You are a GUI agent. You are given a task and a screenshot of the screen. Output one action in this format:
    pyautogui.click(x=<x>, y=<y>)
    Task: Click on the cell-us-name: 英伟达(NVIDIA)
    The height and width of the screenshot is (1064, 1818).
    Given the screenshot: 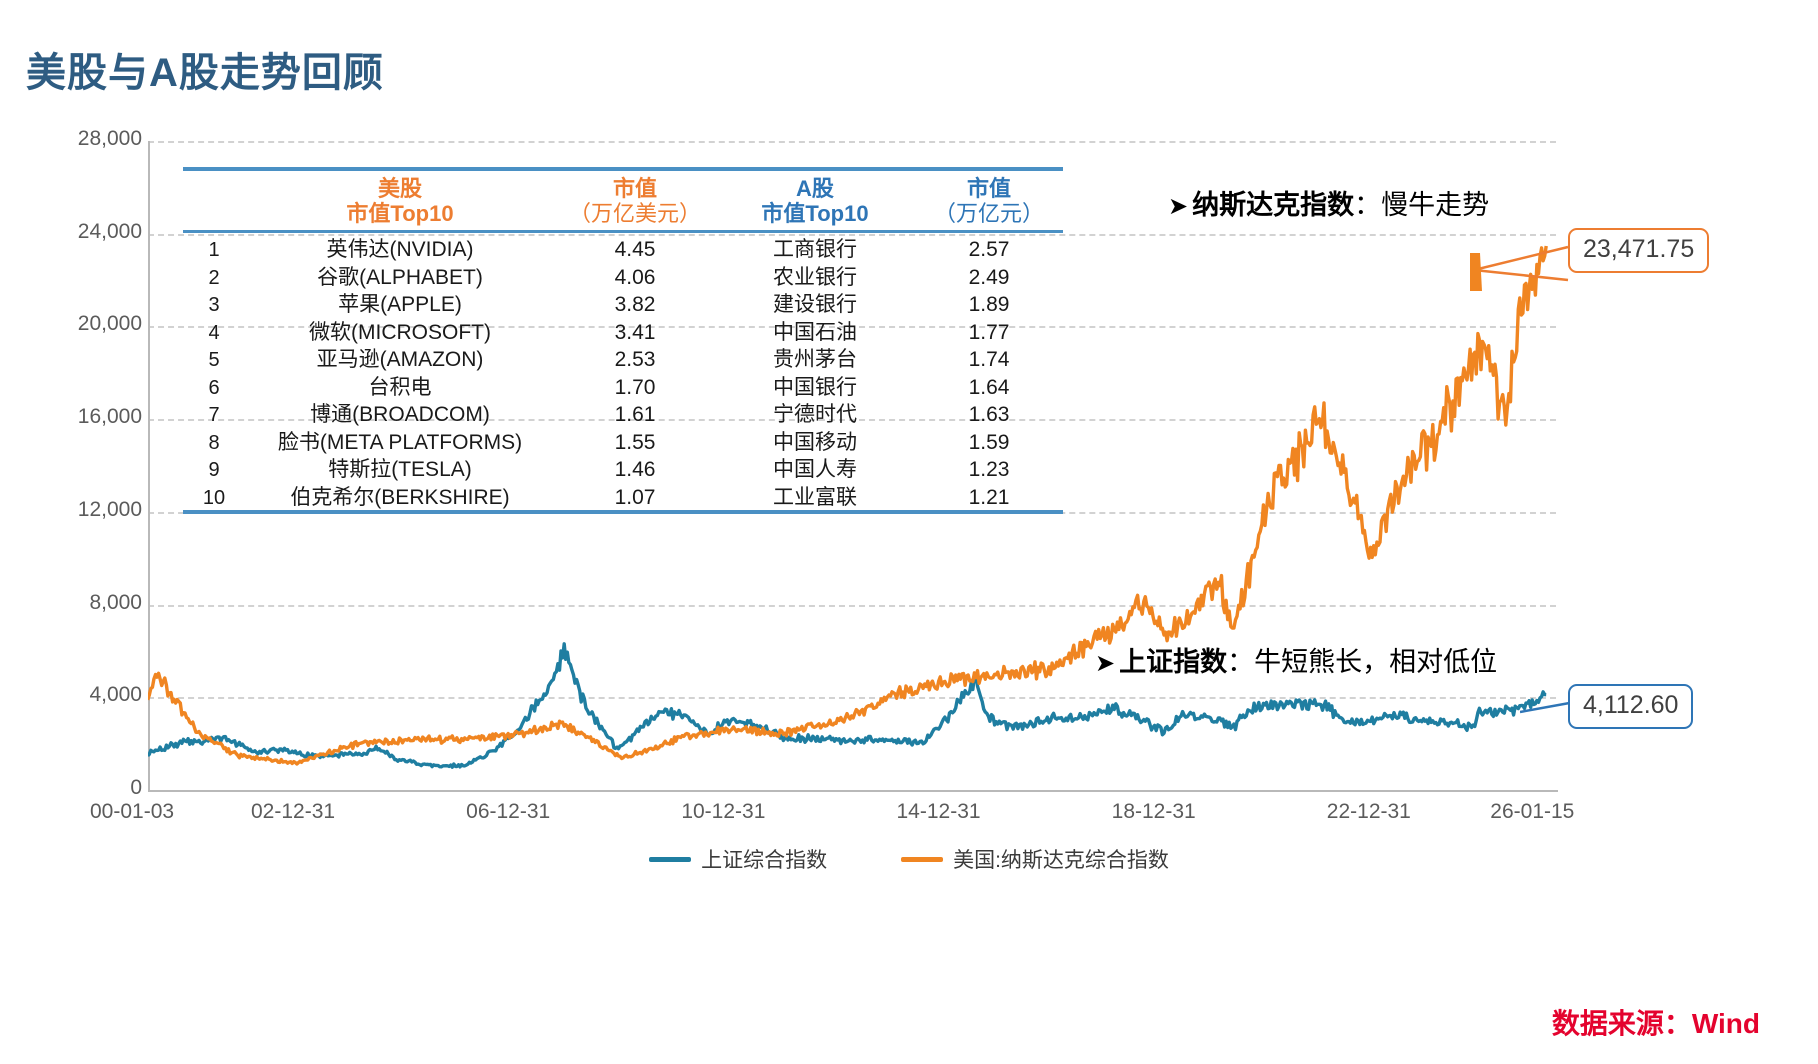 What is the action you would take?
    pyautogui.click(x=400, y=250)
    